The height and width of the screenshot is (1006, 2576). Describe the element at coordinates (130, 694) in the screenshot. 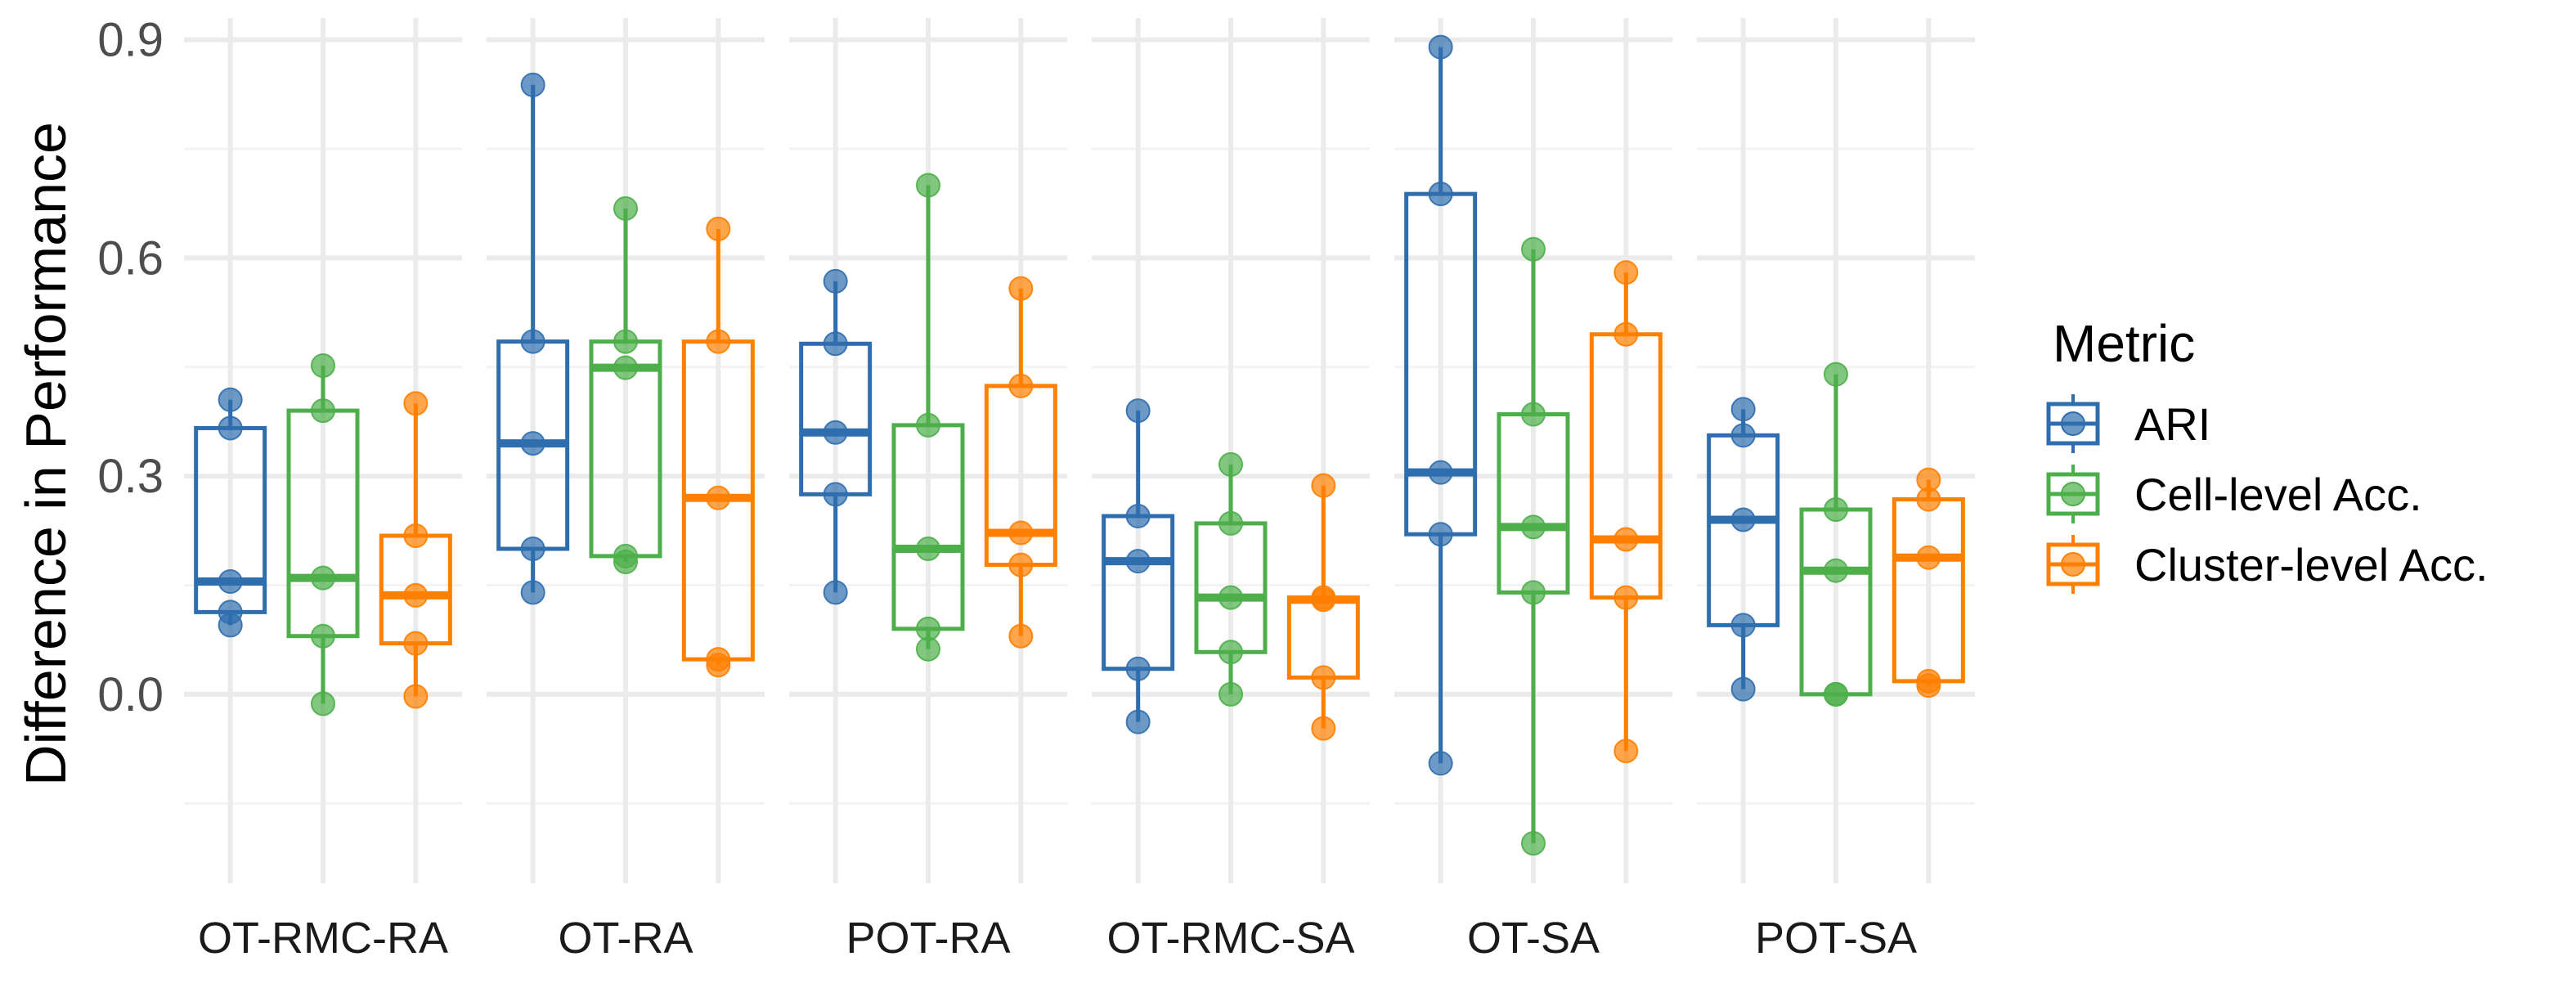

I see `y-tick-label: 0.0` at that location.